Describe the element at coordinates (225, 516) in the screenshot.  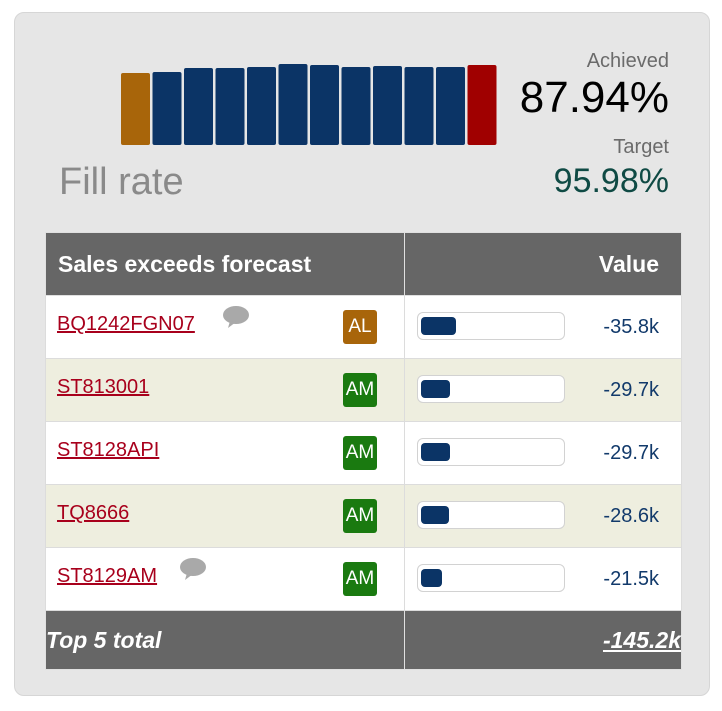
I see `name-cell: TQ8666 AM` at that location.